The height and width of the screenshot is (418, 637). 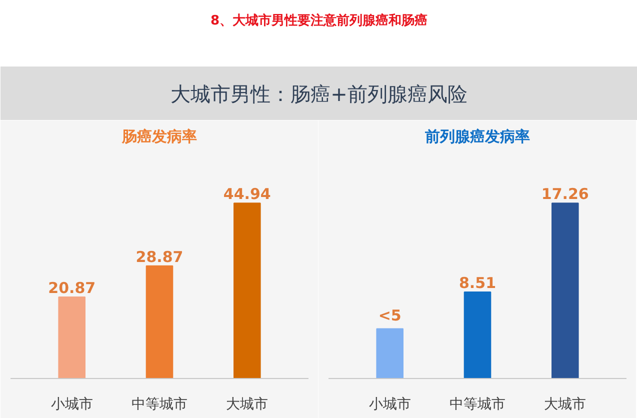 What do you see at coordinates (565, 194) in the screenshot?
I see `data-label: 17.26` at bounding box center [565, 194].